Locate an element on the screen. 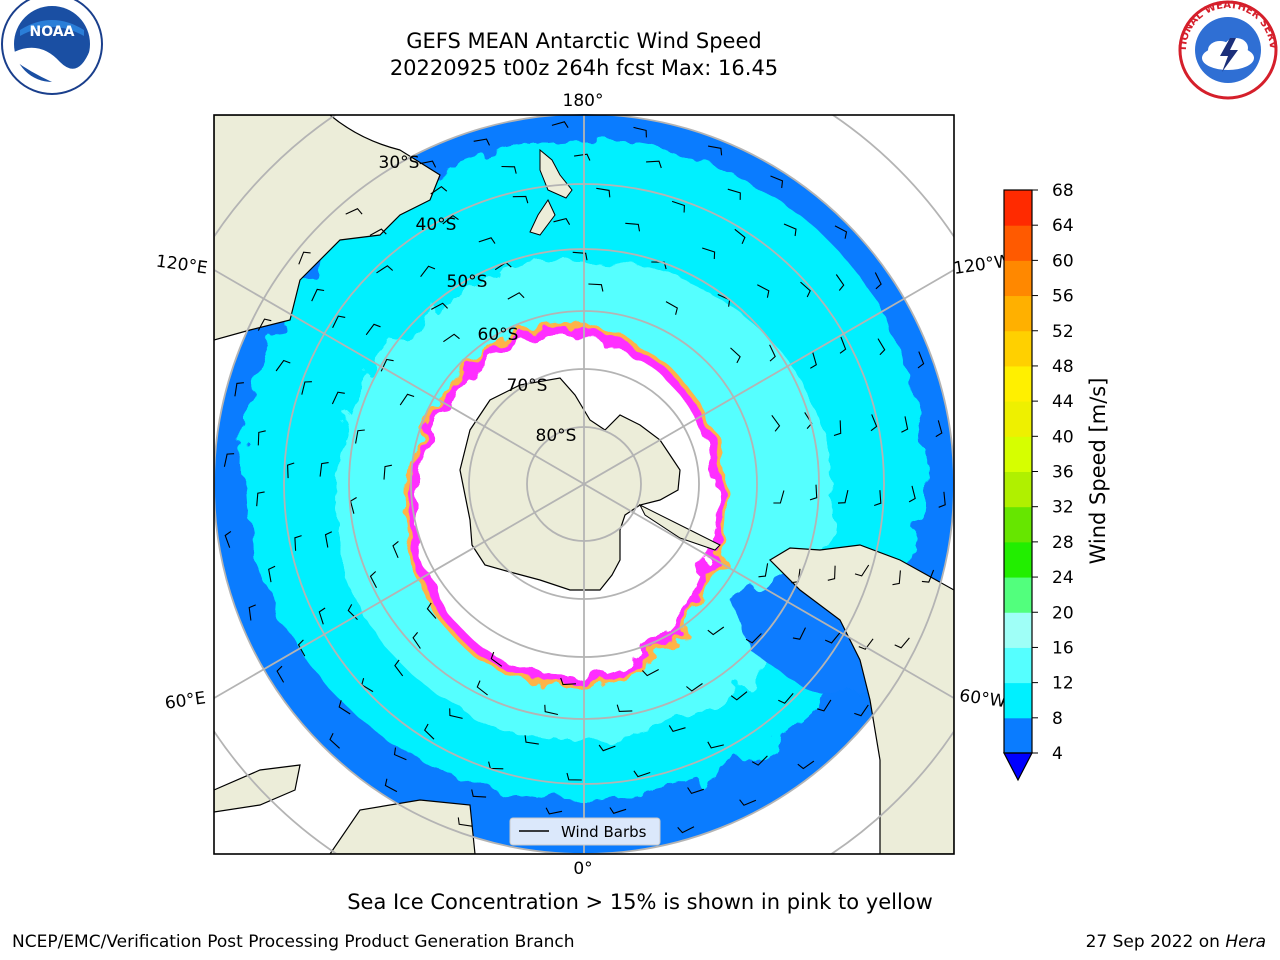 The height and width of the screenshot is (960, 1280). chart-title: GEFS MEAN Antarctic Wind Speed is located at coordinates (584, 41).